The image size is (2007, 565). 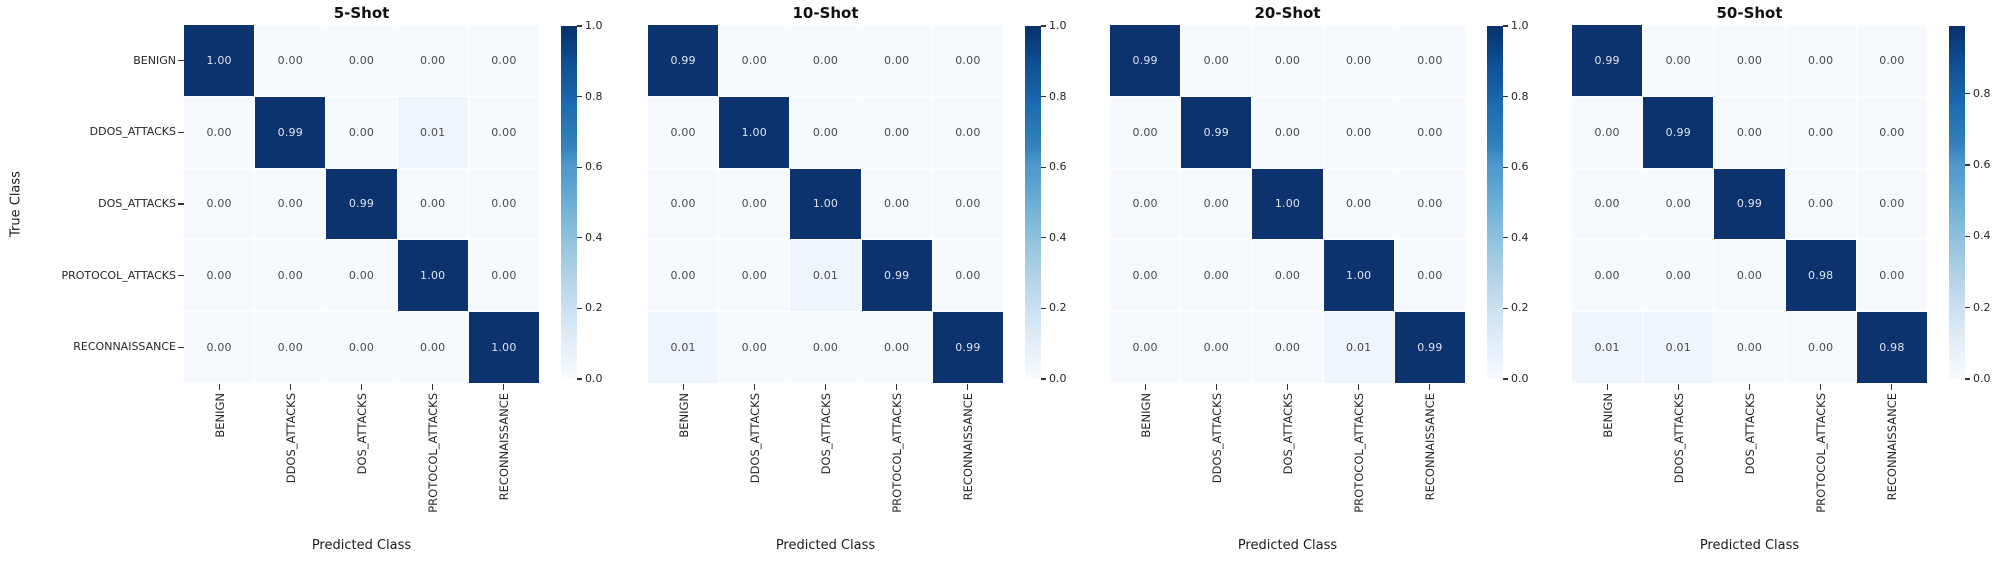 I want to click on y-tick-label: BENIGN, so click(x=154, y=60).